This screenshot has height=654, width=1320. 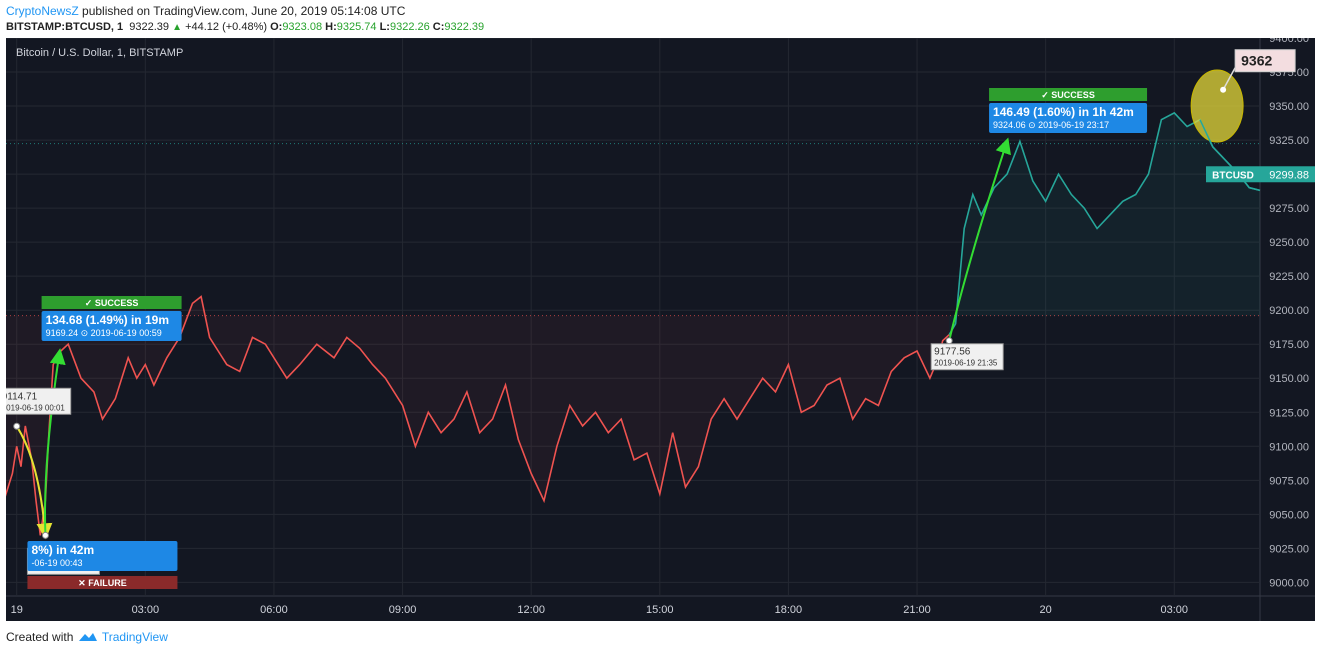 I want to click on x-tick-label: 21:00, so click(x=917, y=610).